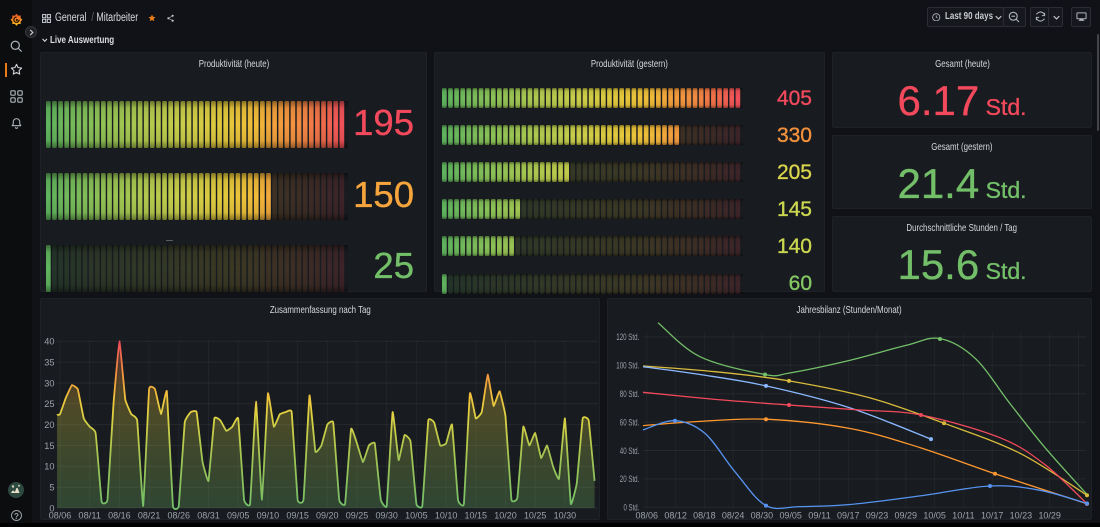  Describe the element at coordinates (327, 516) in the screenshot. I see `svg-text: 09/20` at that location.